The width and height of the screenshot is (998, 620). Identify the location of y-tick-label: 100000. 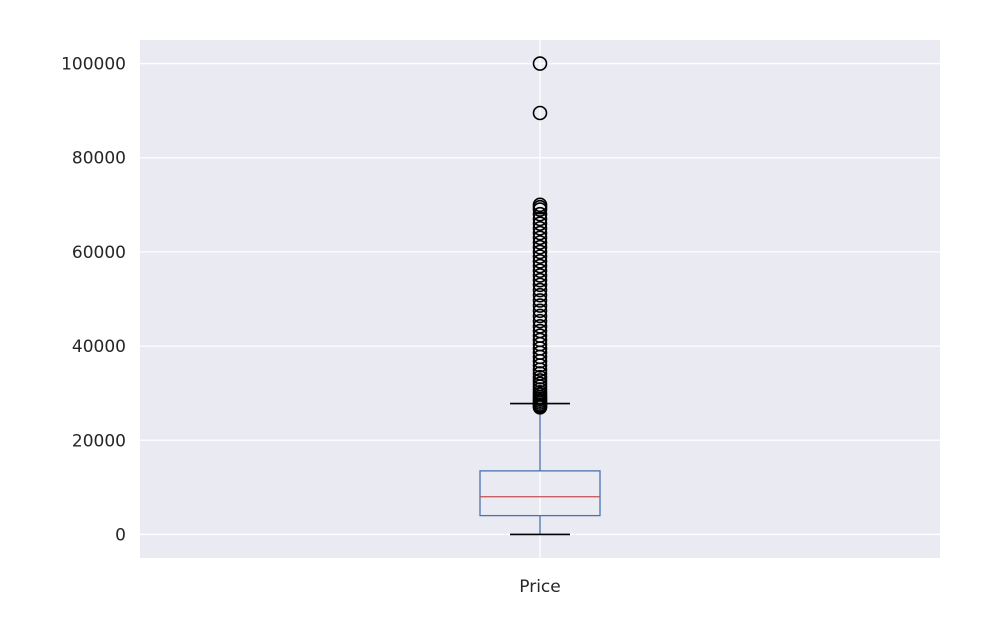
(93, 65).